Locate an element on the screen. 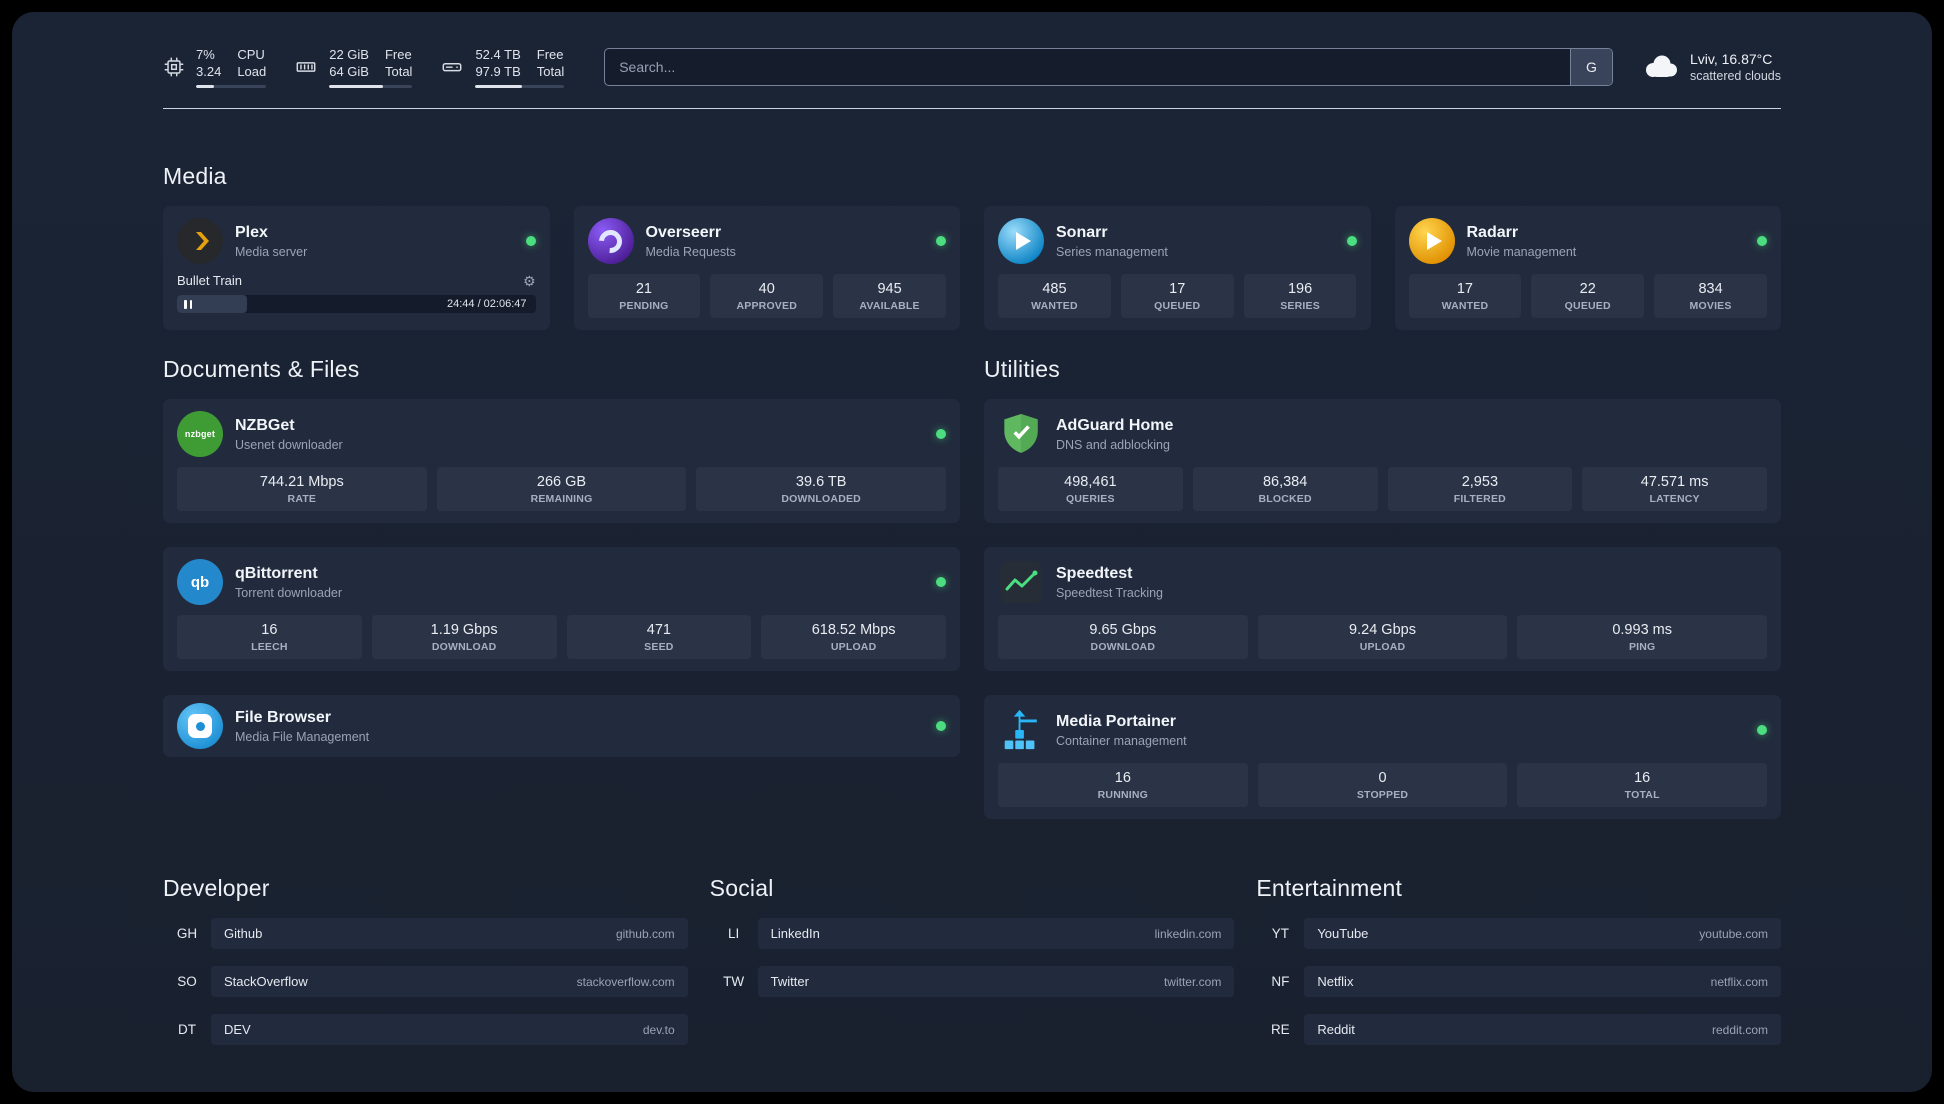  stat-wanted: 485 WANTED is located at coordinates (1054, 296).